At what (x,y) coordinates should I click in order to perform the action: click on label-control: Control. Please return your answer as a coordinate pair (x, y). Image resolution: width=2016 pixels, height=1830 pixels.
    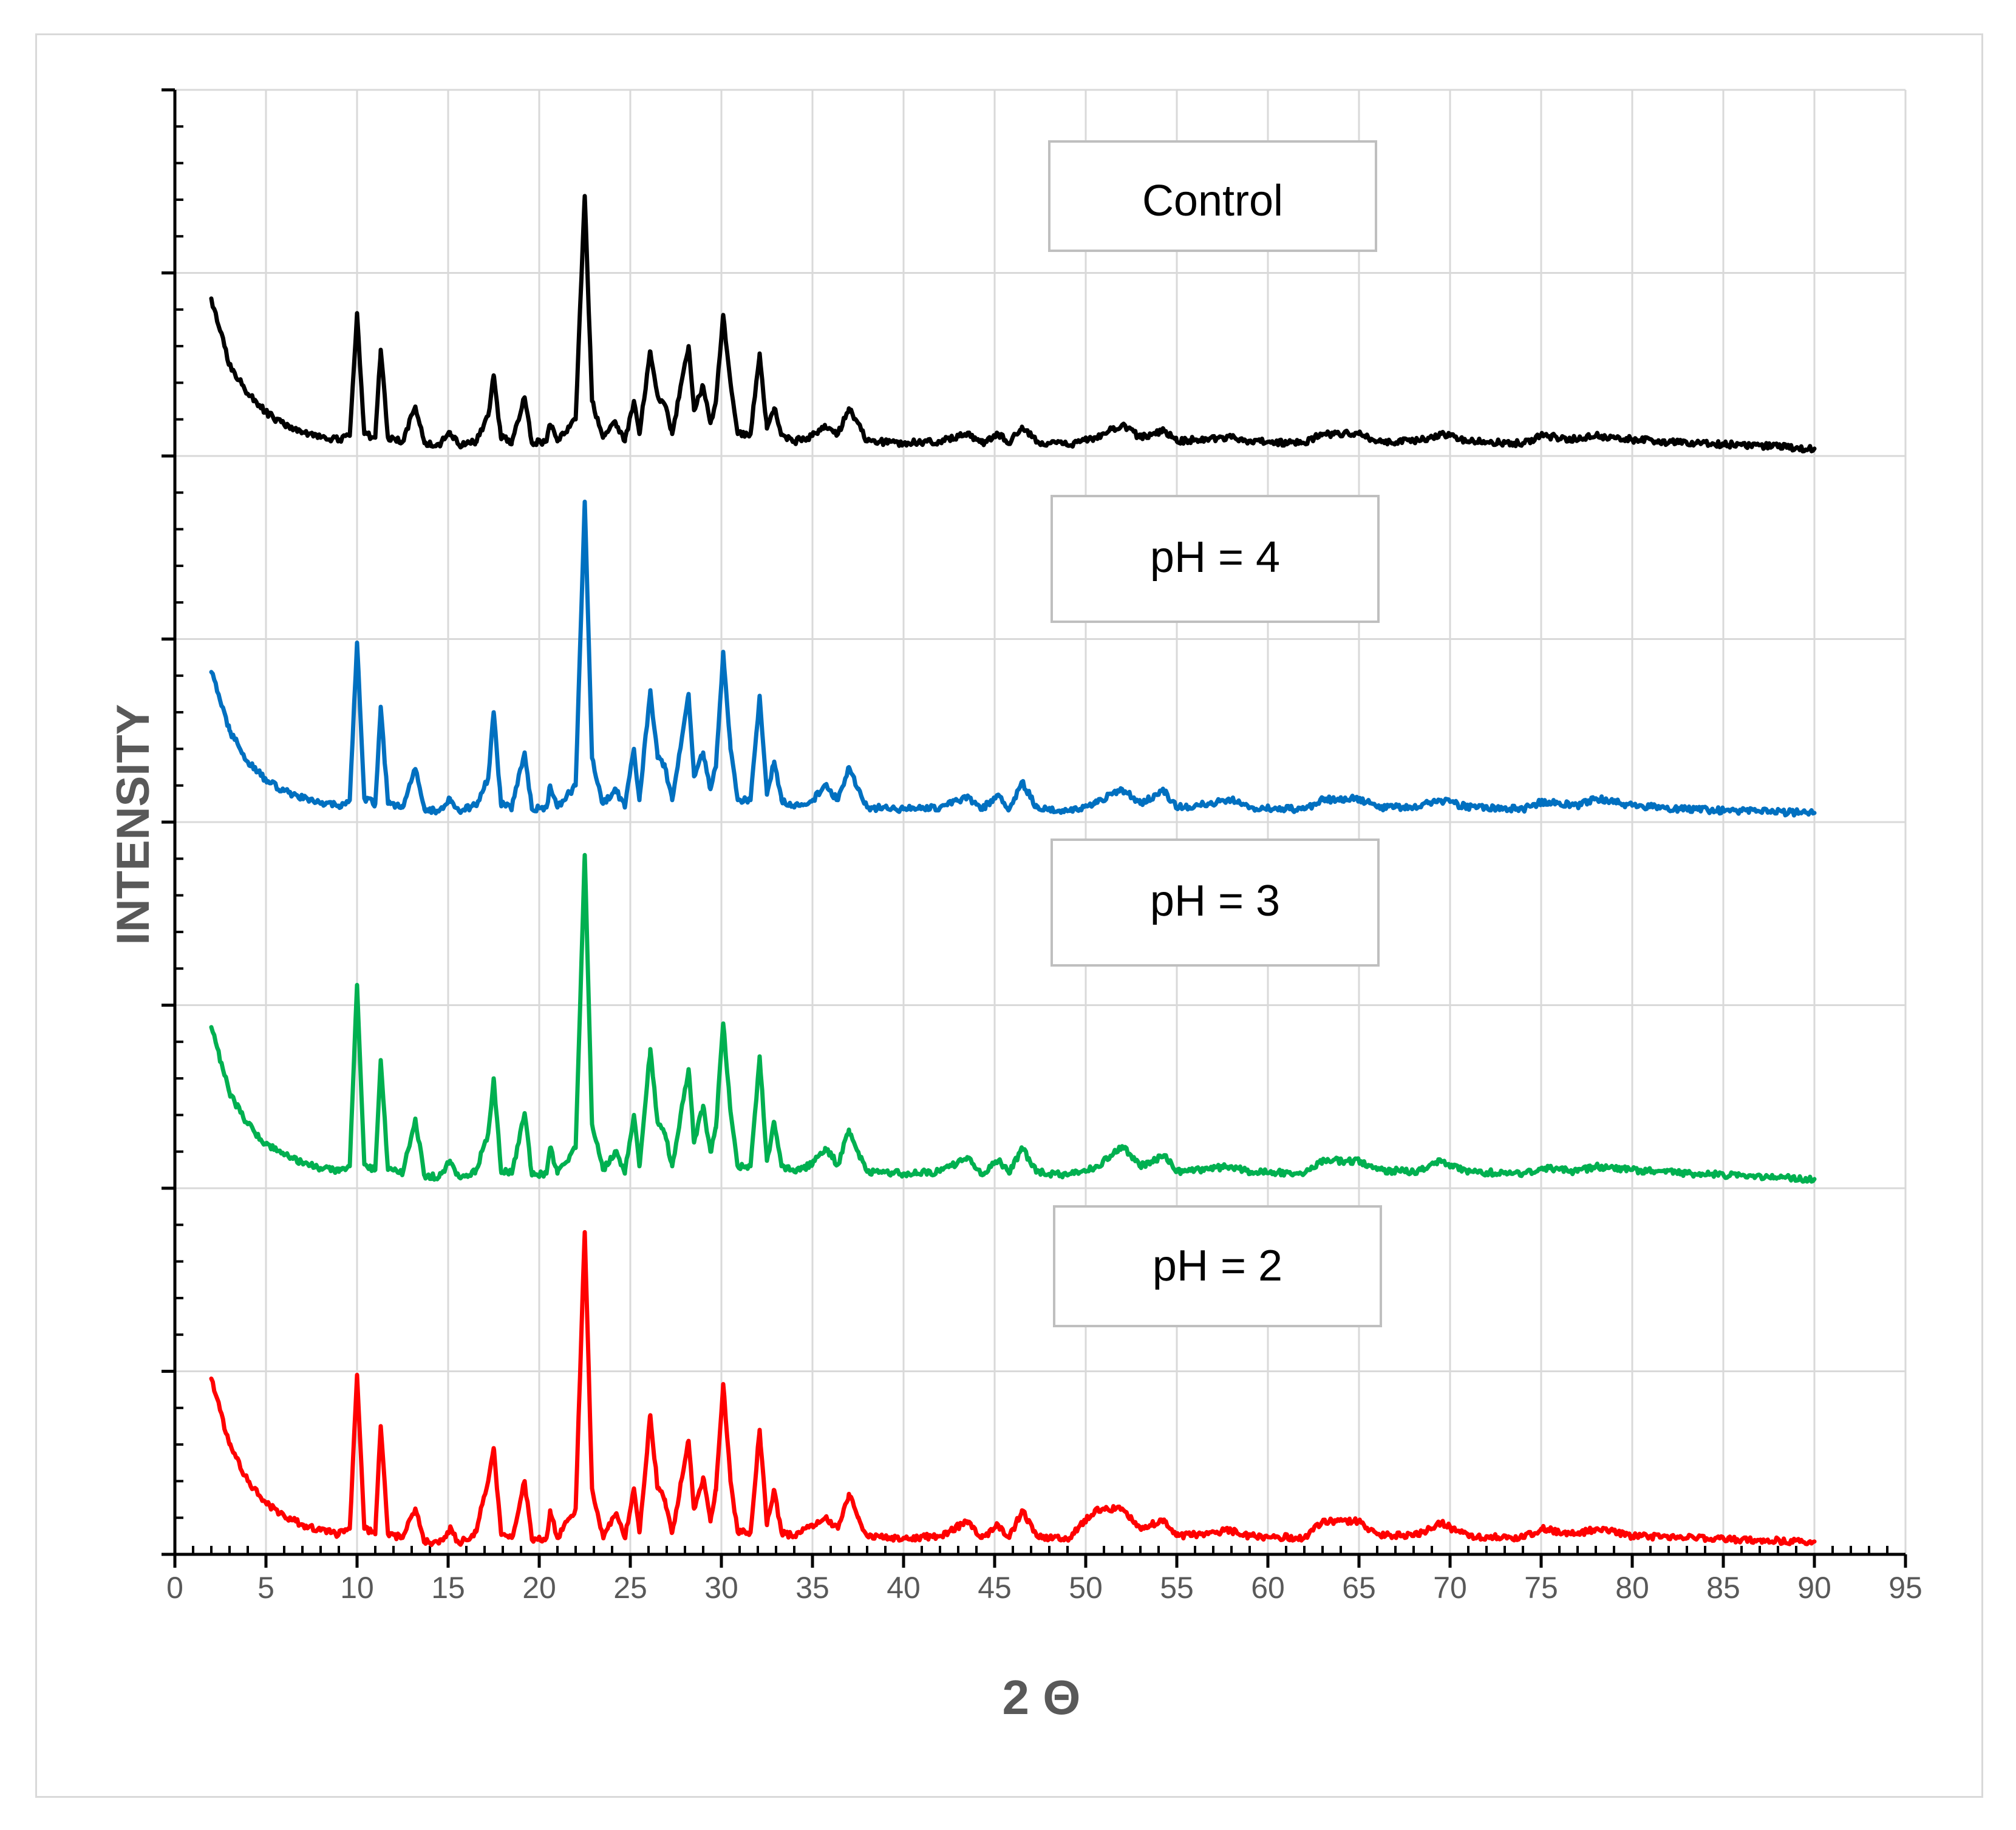
    Looking at the image, I should click on (1212, 201).